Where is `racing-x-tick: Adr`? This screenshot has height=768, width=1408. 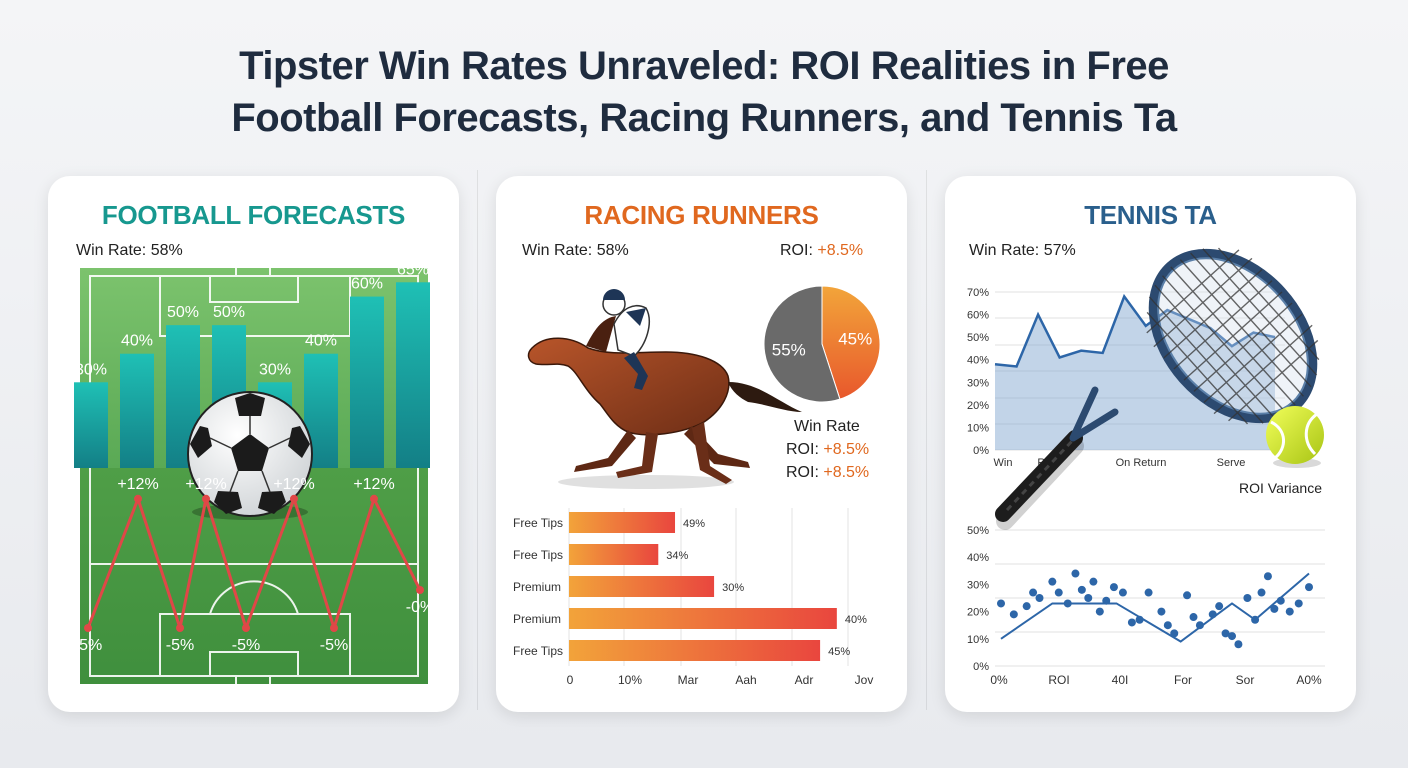
racing-x-tick: Adr is located at coordinates (804, 680).